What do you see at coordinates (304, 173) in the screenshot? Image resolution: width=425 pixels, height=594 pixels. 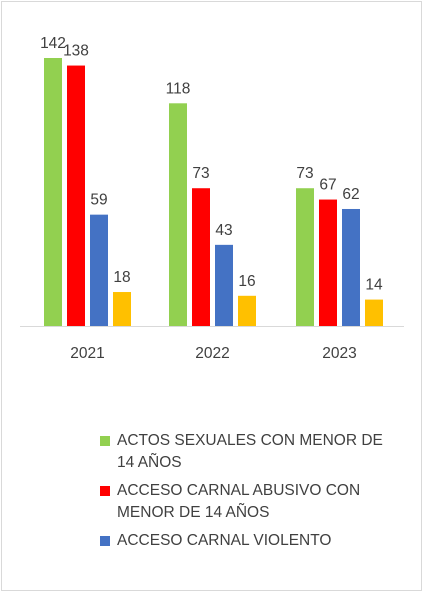 I see `data-label-2023-series-1: 73` at bounding box center [304, 173].